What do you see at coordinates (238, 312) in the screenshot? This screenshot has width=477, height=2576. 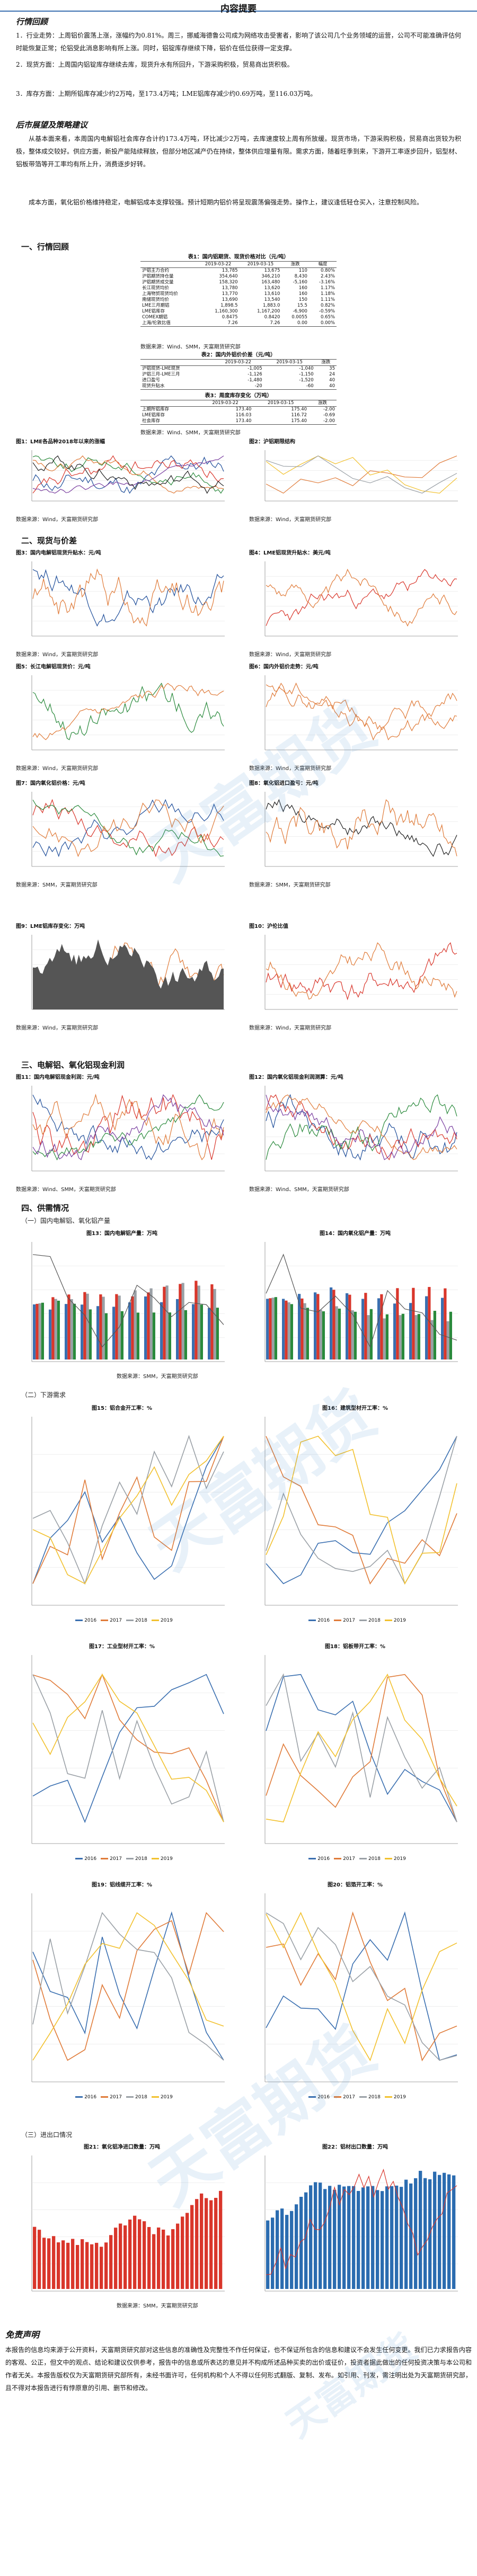 I see `table-row: LME铝库存 1,160,300 1,167,200 -6,900 -0.59%` at bounding box center [238, 312].